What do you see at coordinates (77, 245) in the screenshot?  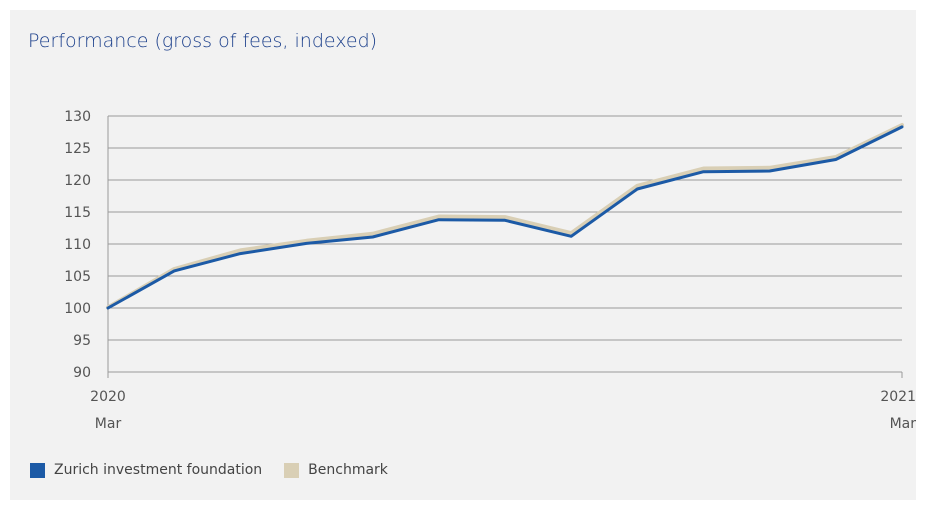 I see `y-tick-label: 110` at bounding box center [77, 245].